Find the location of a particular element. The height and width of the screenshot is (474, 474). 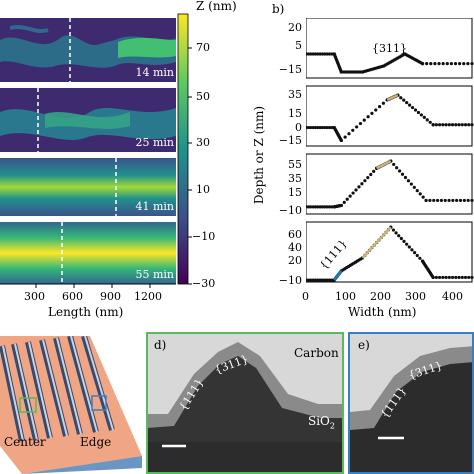

center-label: Center is located at coordinates (25, 442).